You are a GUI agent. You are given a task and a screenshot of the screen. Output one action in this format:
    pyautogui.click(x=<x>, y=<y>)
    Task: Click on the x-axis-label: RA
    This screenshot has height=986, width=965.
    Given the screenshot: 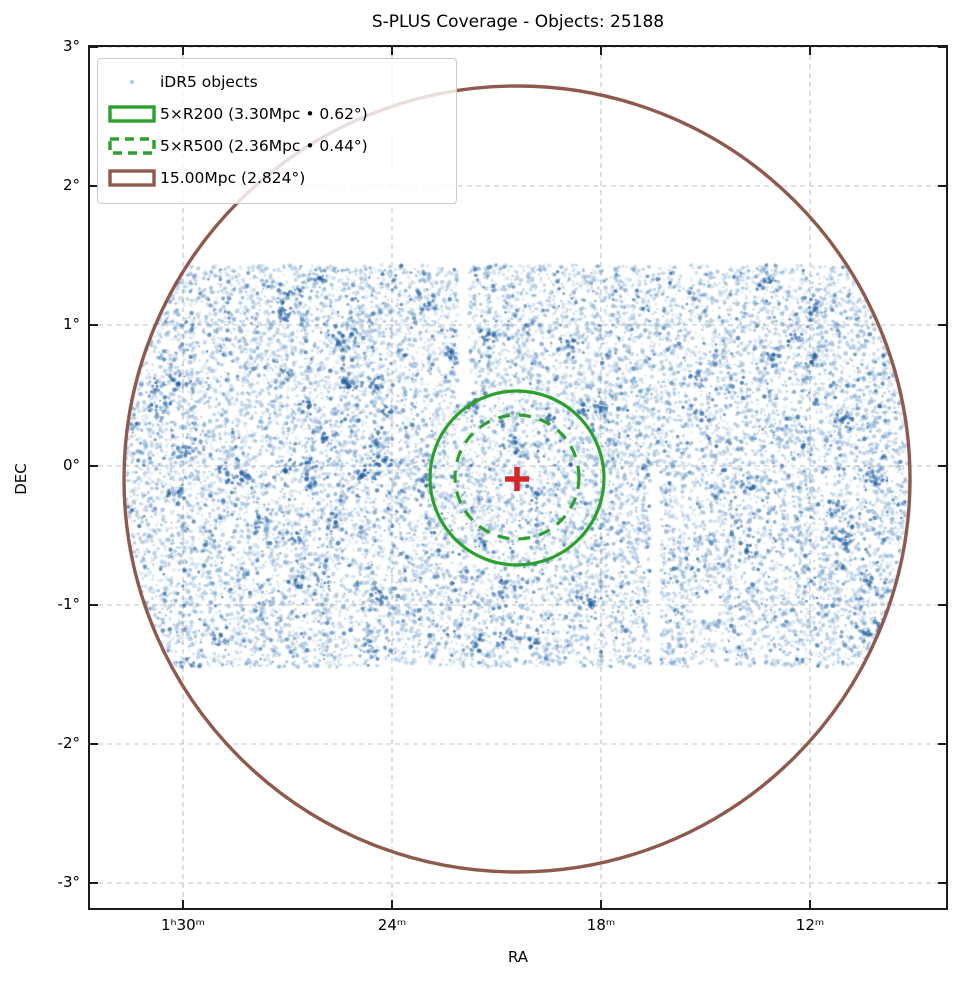 What is the action you would take?
    pyautogui.click(x=518, y=957)
    